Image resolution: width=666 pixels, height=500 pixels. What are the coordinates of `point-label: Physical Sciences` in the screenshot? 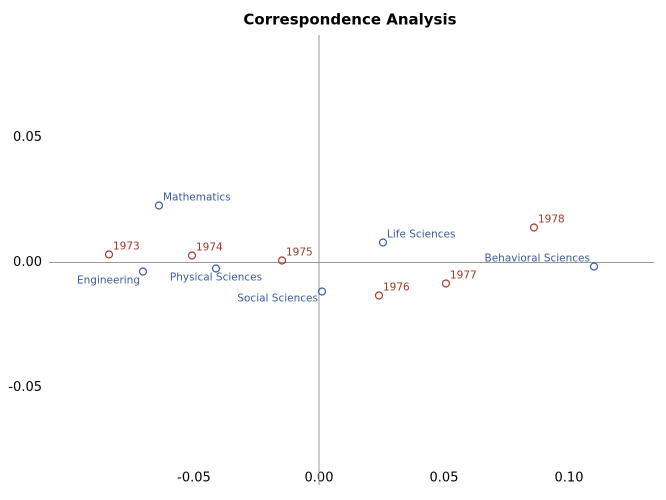 It's located at (216, 278).